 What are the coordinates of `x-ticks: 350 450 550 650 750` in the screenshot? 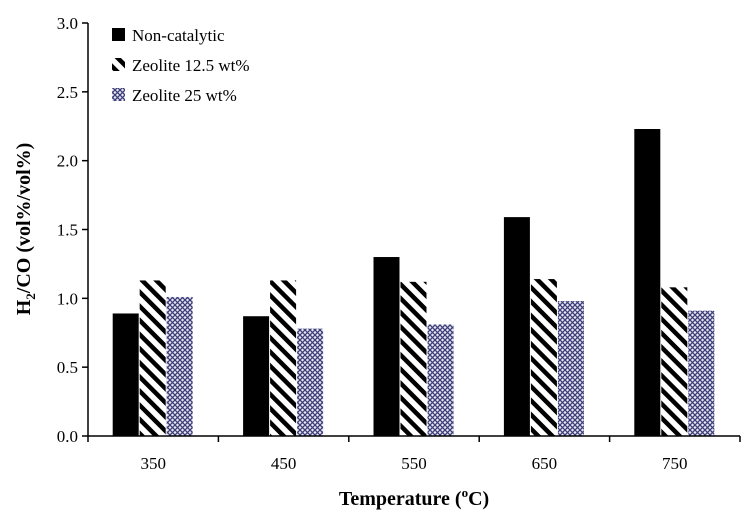 It's located at (414, 454).